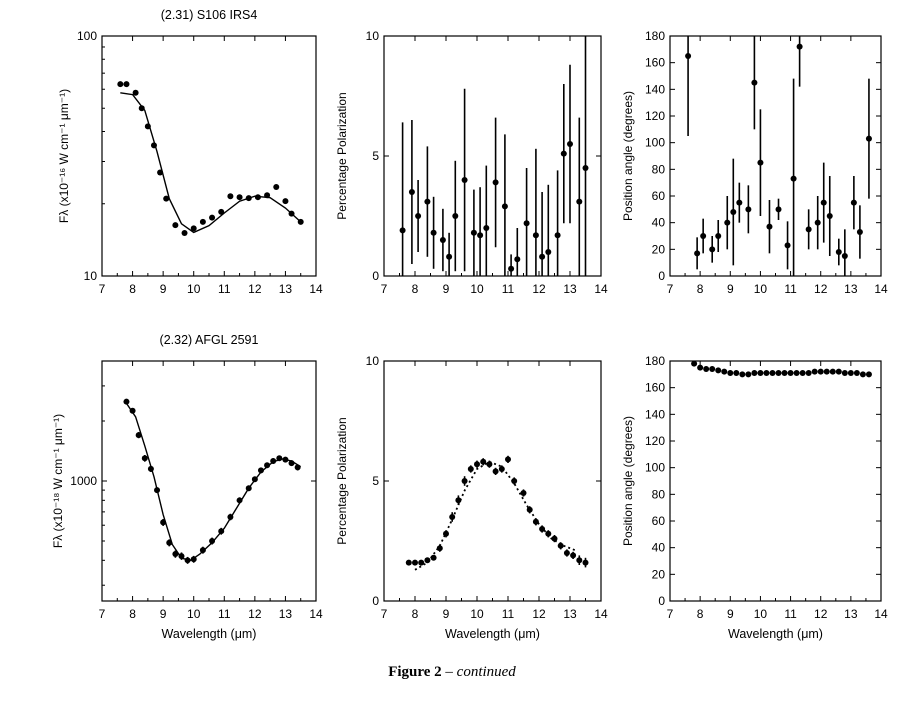  Describe the element at coordinates (255, 614) in the screenshot. I see `x-tick-label: 12` at that location.